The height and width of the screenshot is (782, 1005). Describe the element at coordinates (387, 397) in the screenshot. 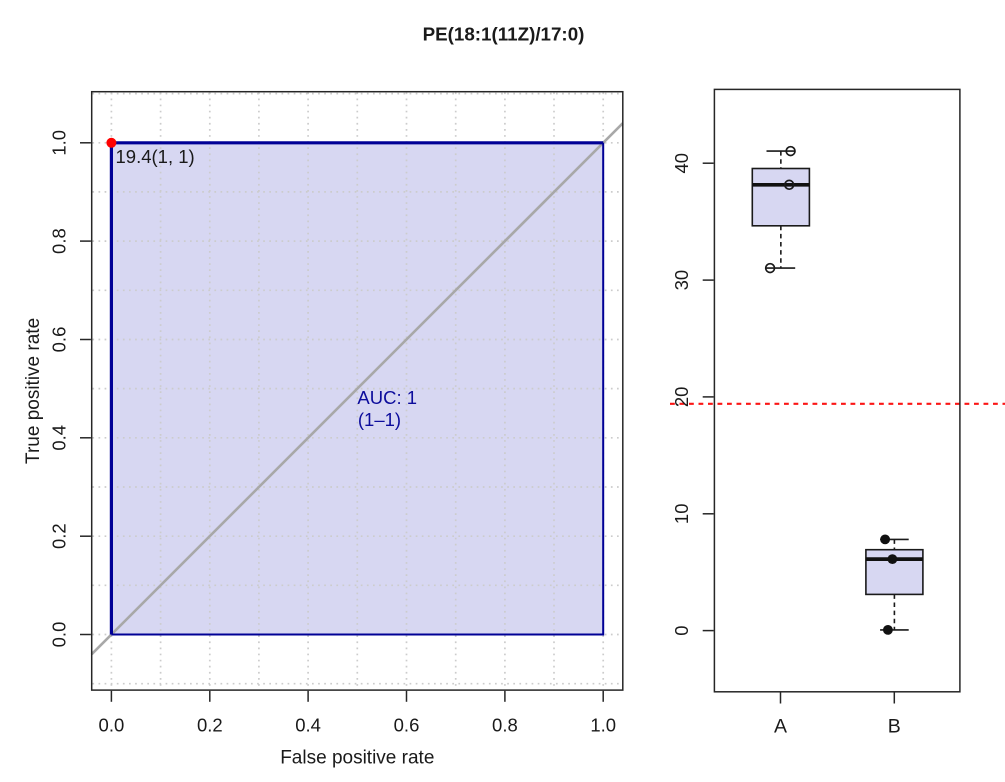

I see `svg-text: AUC: 1` at that location.